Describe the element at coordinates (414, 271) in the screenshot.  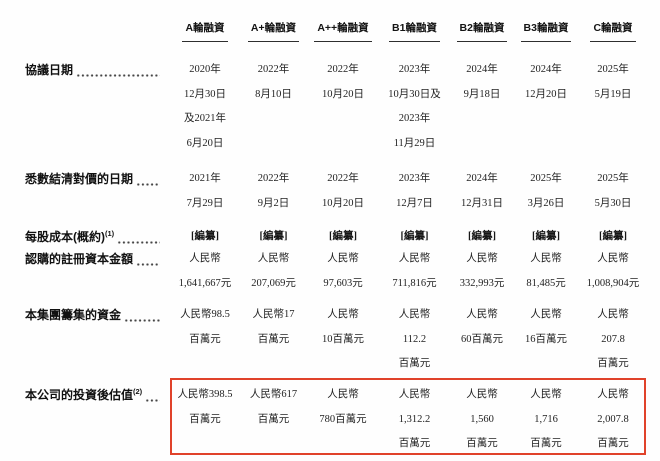
I see `table-cell: 人民幣 711,816元` at that location.